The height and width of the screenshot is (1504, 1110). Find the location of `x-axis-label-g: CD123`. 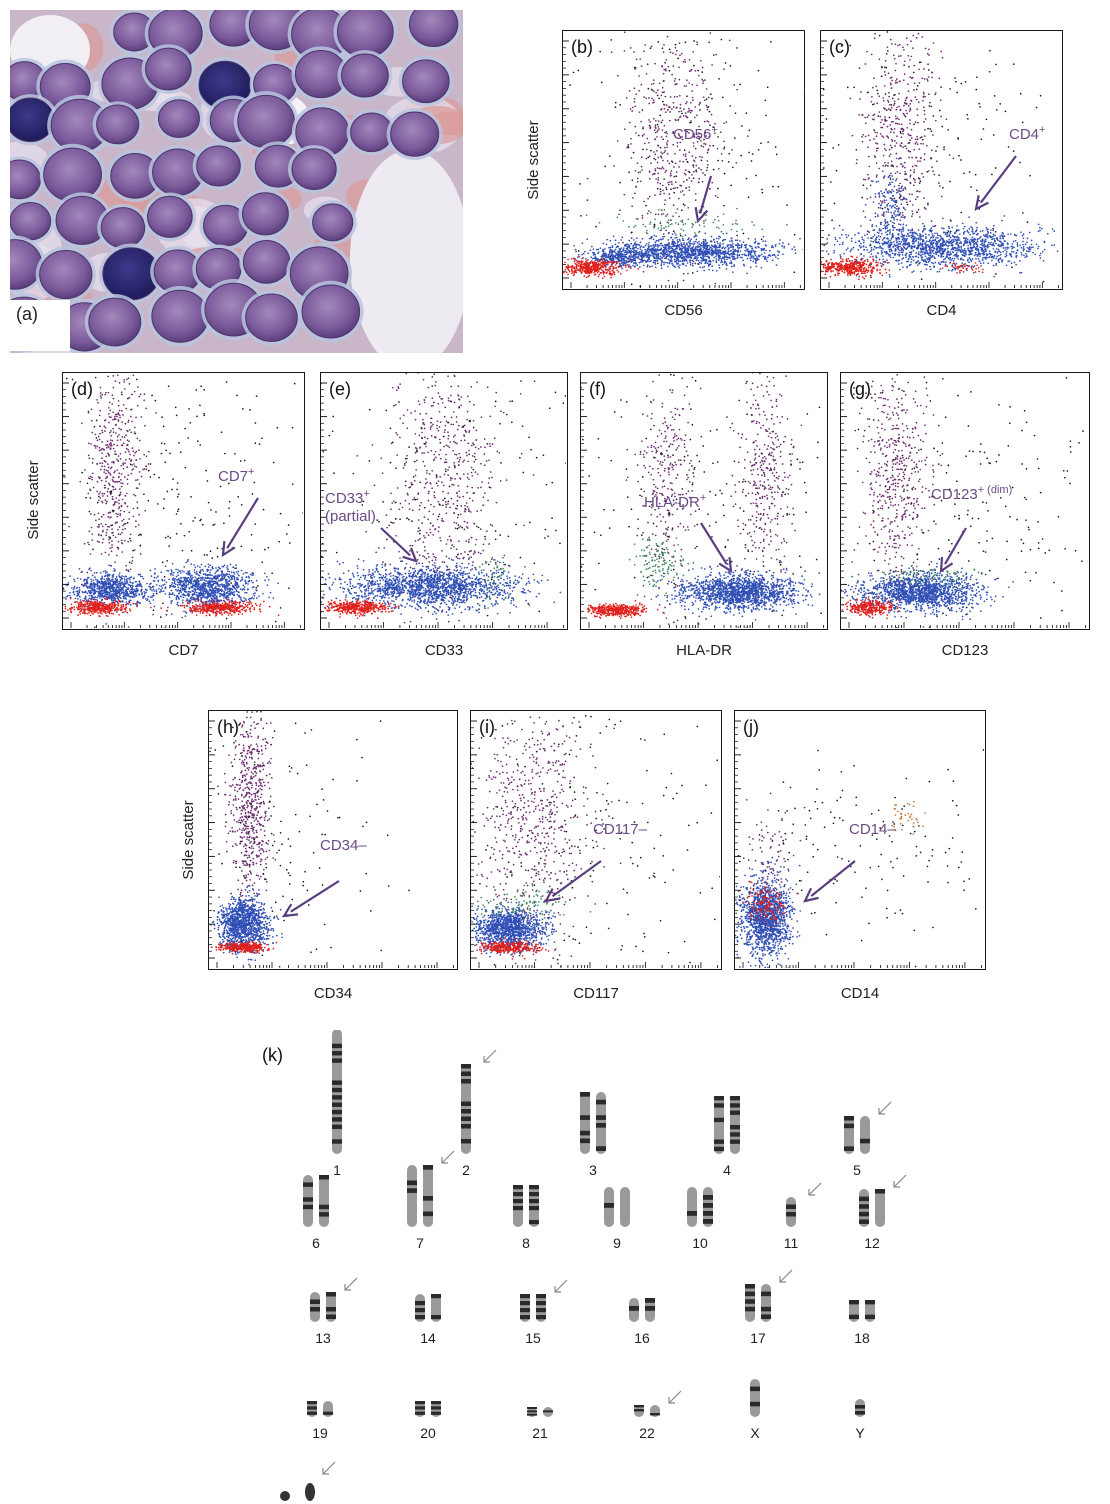

x-axis-label-g: CD123 is located at coordinates (965, 650).